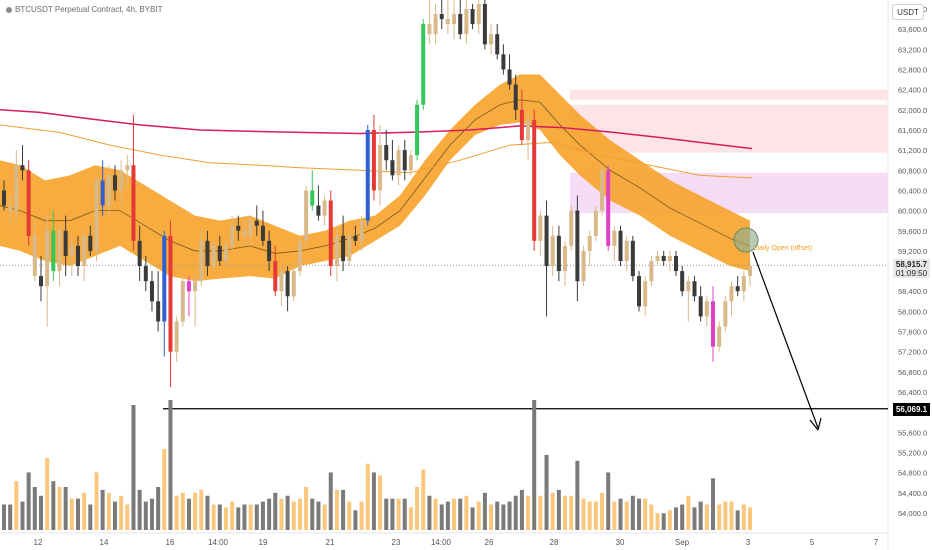 The width and height of the screenshot is (932, 550). Describe the element at coordinates (912, 150) in the screenshot. I see `price-tick-label: 61,200.0` at that location.